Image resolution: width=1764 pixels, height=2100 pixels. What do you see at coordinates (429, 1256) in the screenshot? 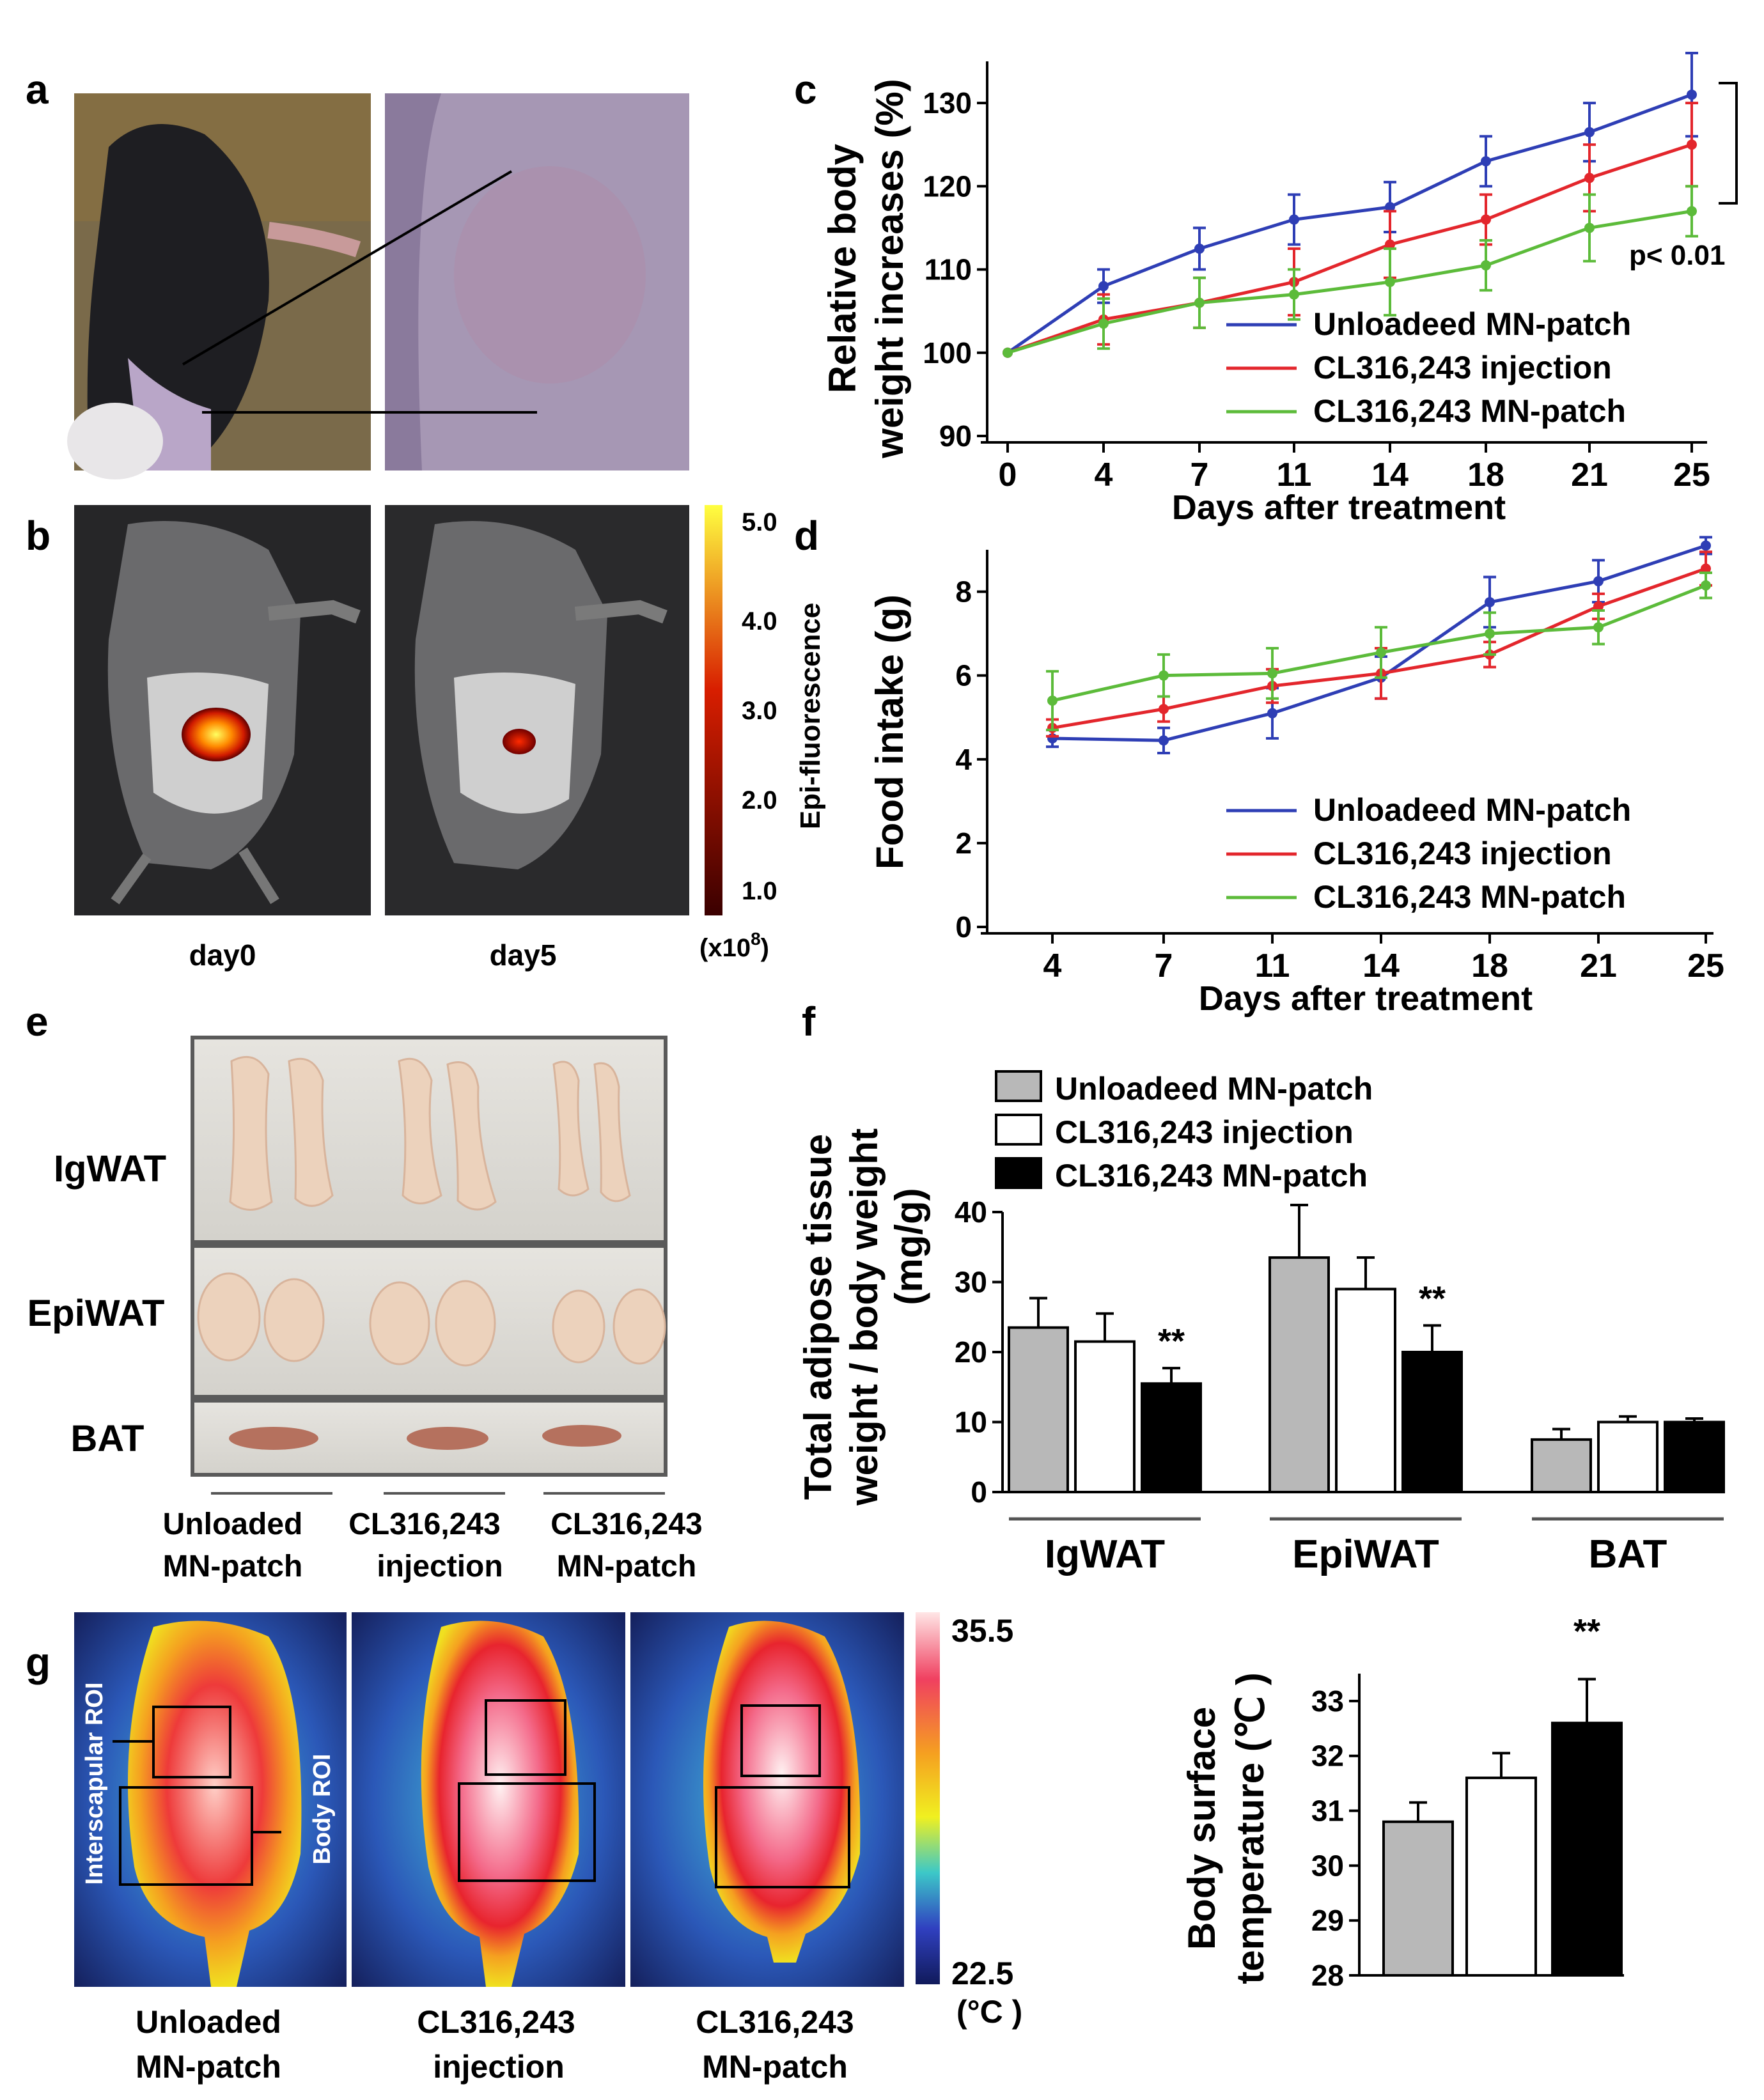
I see `panel-e-tissue-photo` at bounding box center [429, 1256].